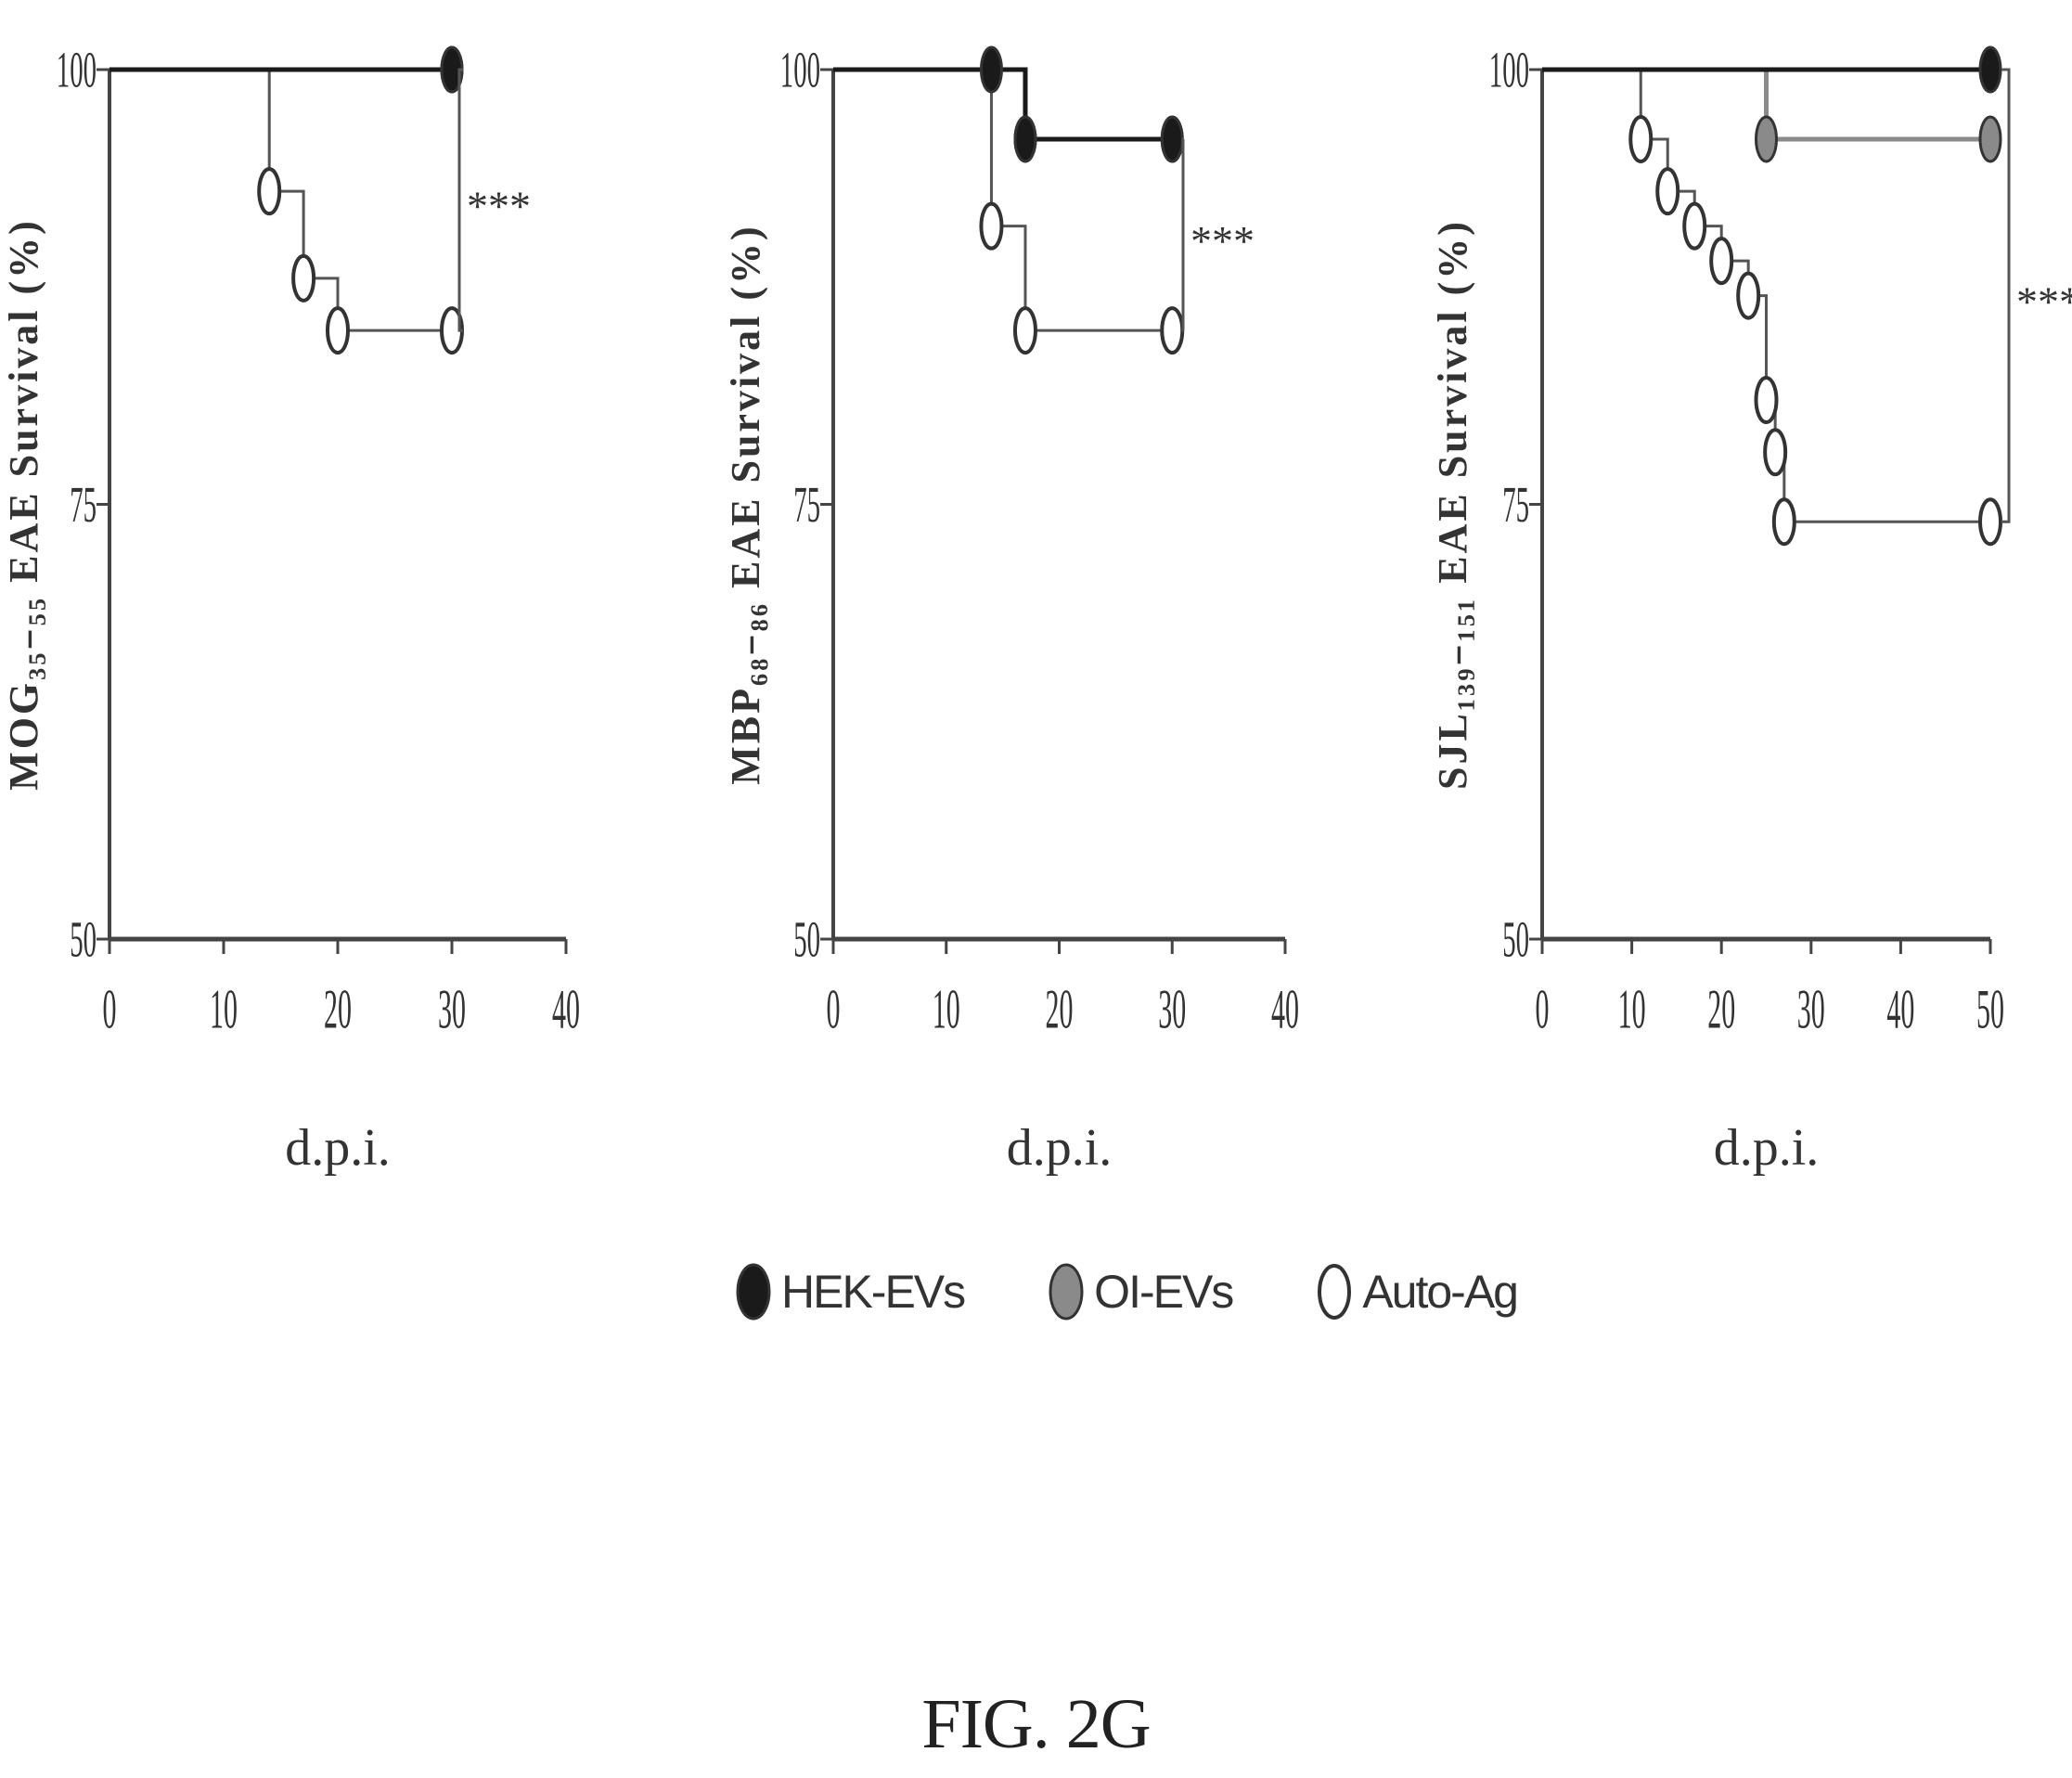 Image resolution: width=2072 pixels, height=1778 pixels. What do you see at coordinates (1335, 1292) in the screenshot?
I see `auto-ag-marker-icon` at bounding box center [1335, 1292].